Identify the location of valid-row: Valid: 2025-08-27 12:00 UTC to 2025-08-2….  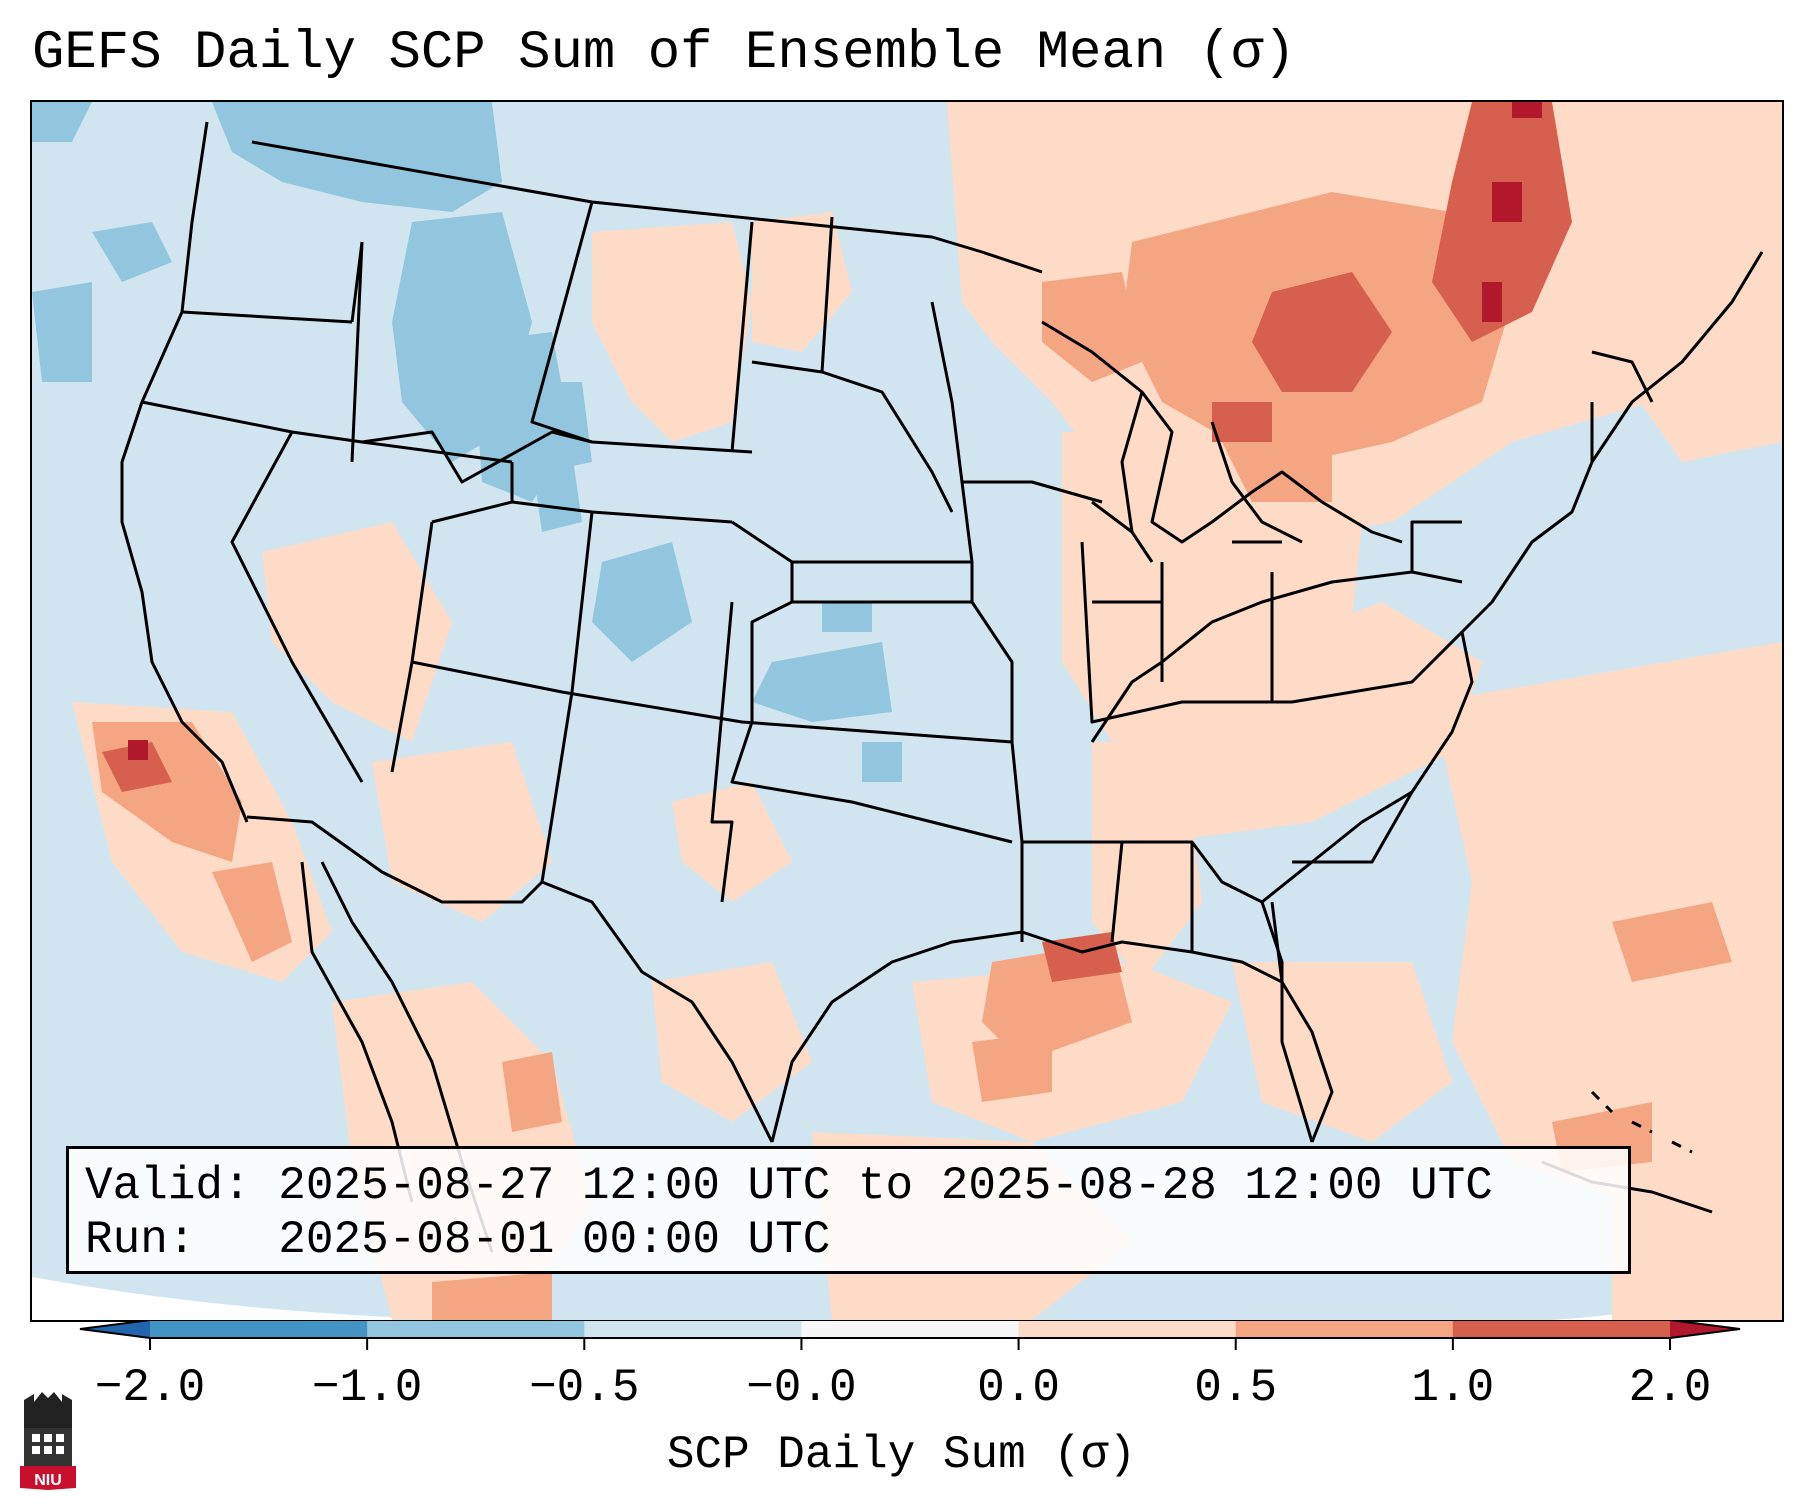
(848, 1186).